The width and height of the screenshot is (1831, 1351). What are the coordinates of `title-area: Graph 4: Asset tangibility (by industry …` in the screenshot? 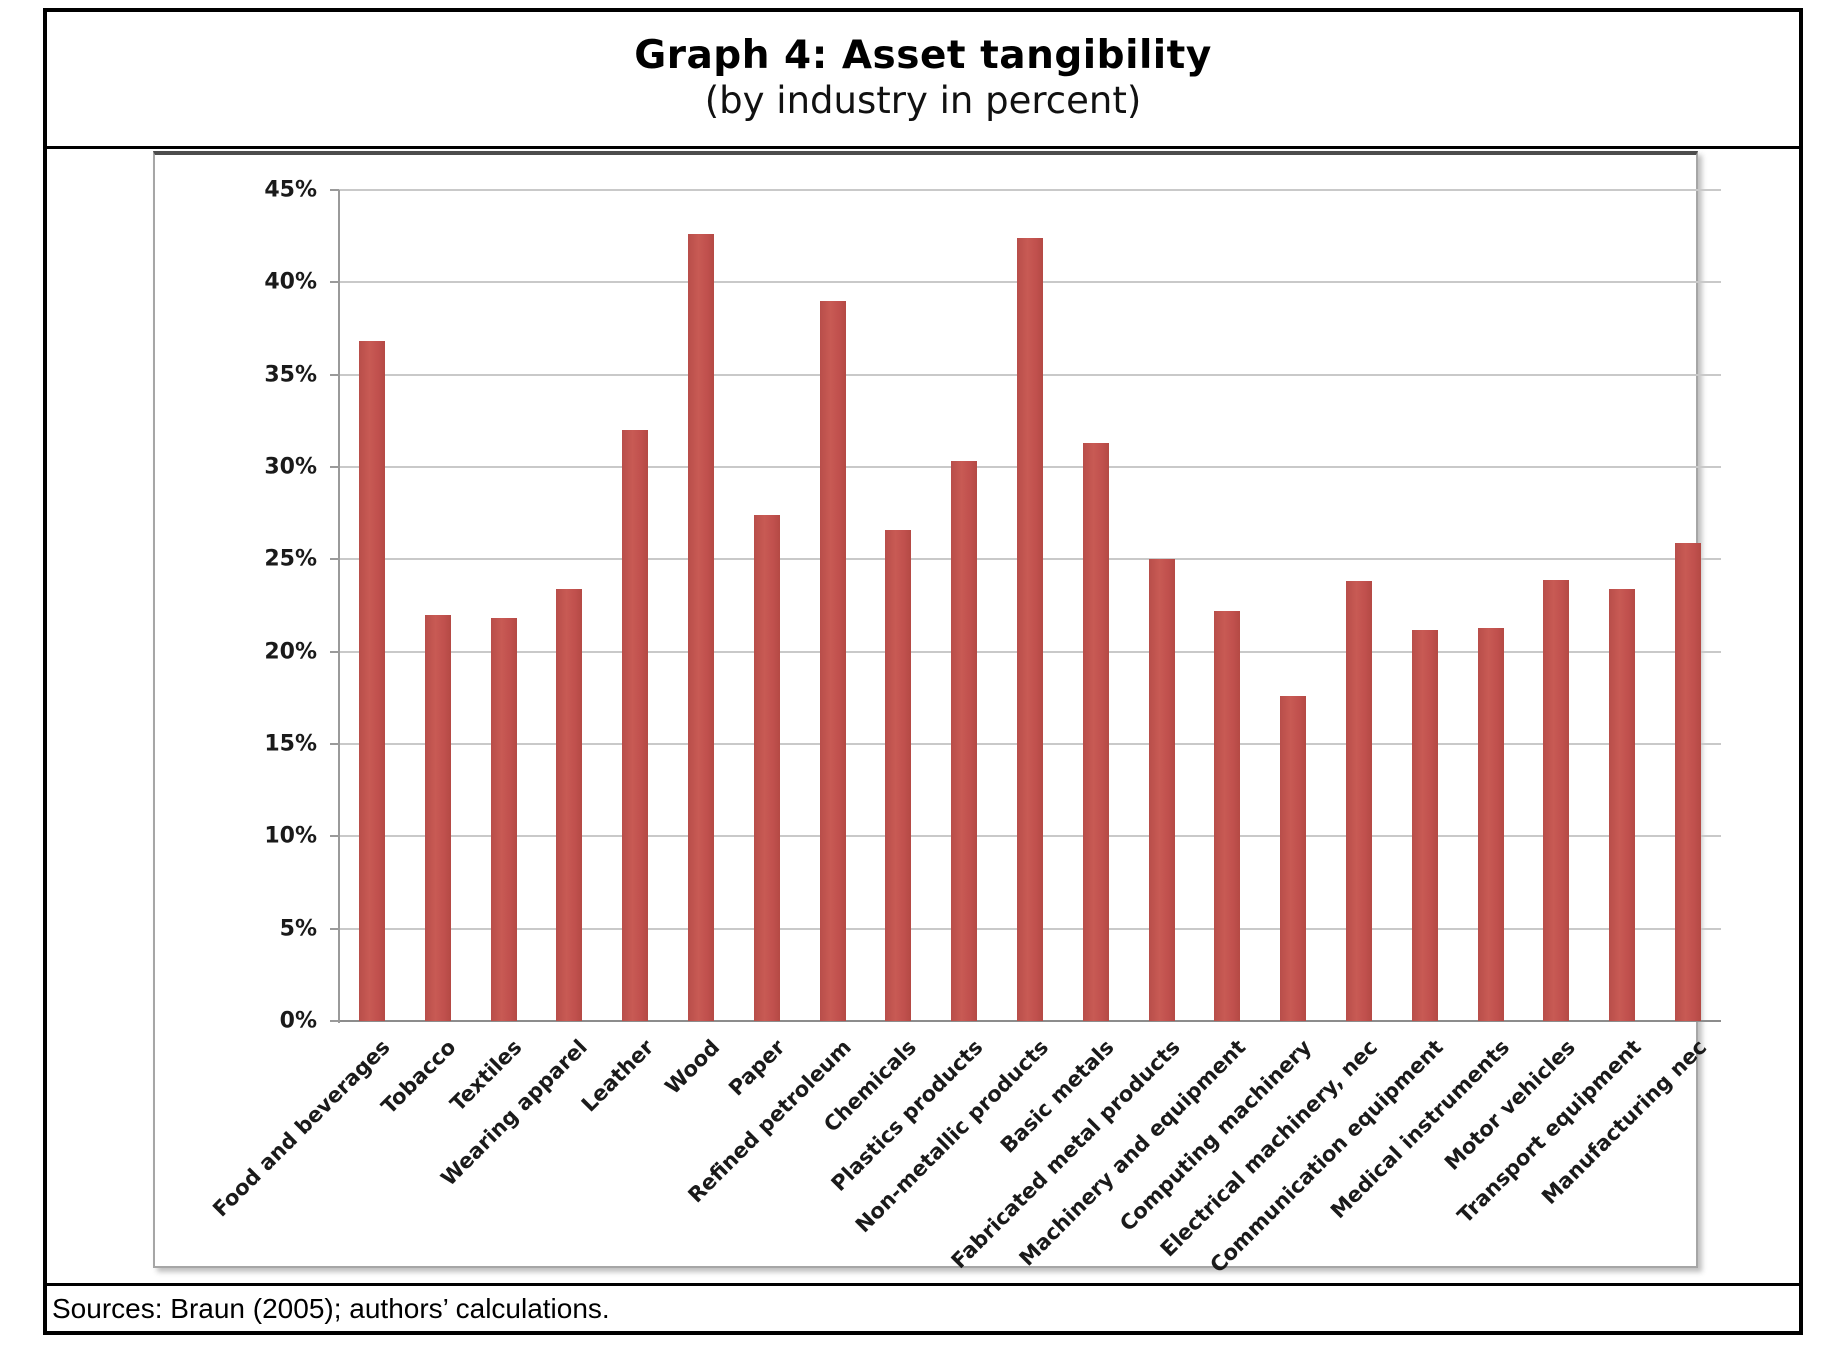 It's located at (923, 80).